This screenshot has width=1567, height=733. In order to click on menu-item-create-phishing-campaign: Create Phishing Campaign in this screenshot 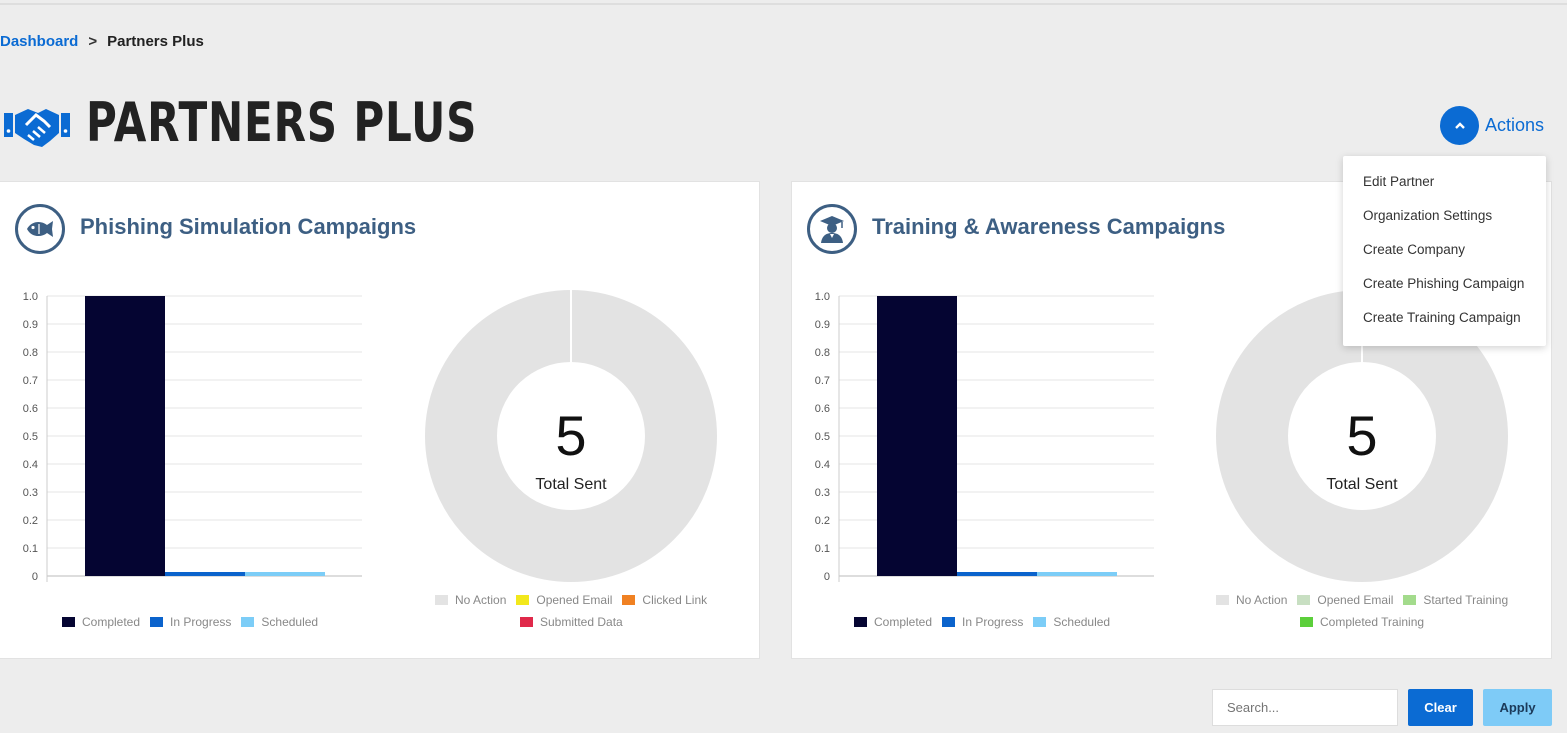, I will do `click(1444, 283)`.